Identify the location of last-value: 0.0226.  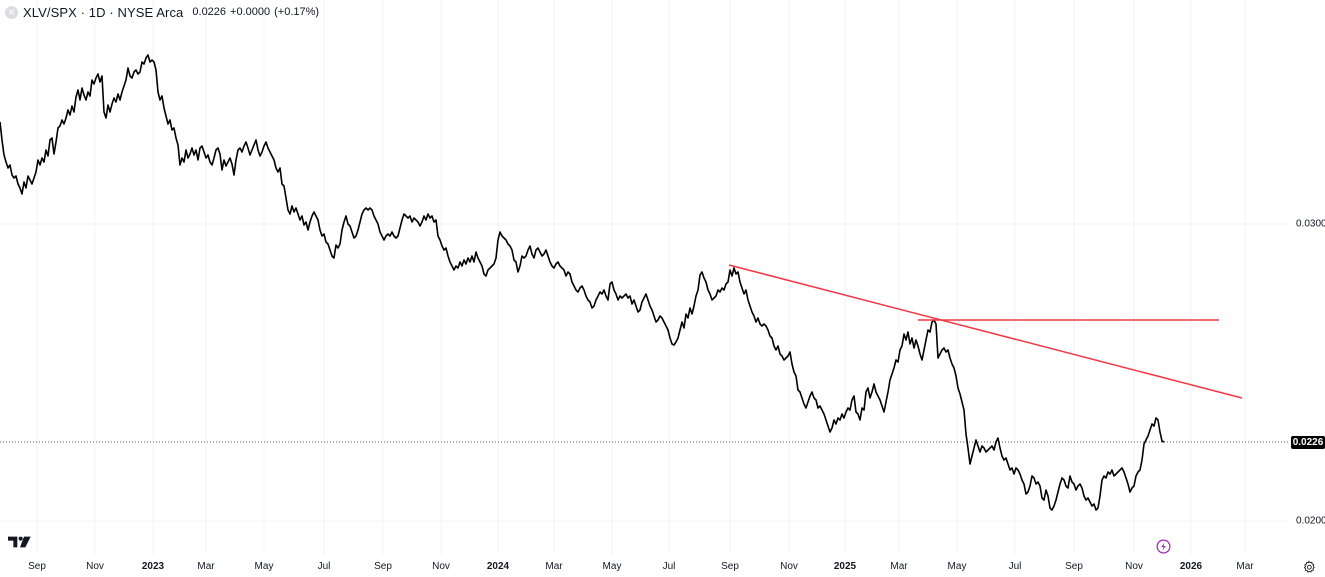
(209, 12).